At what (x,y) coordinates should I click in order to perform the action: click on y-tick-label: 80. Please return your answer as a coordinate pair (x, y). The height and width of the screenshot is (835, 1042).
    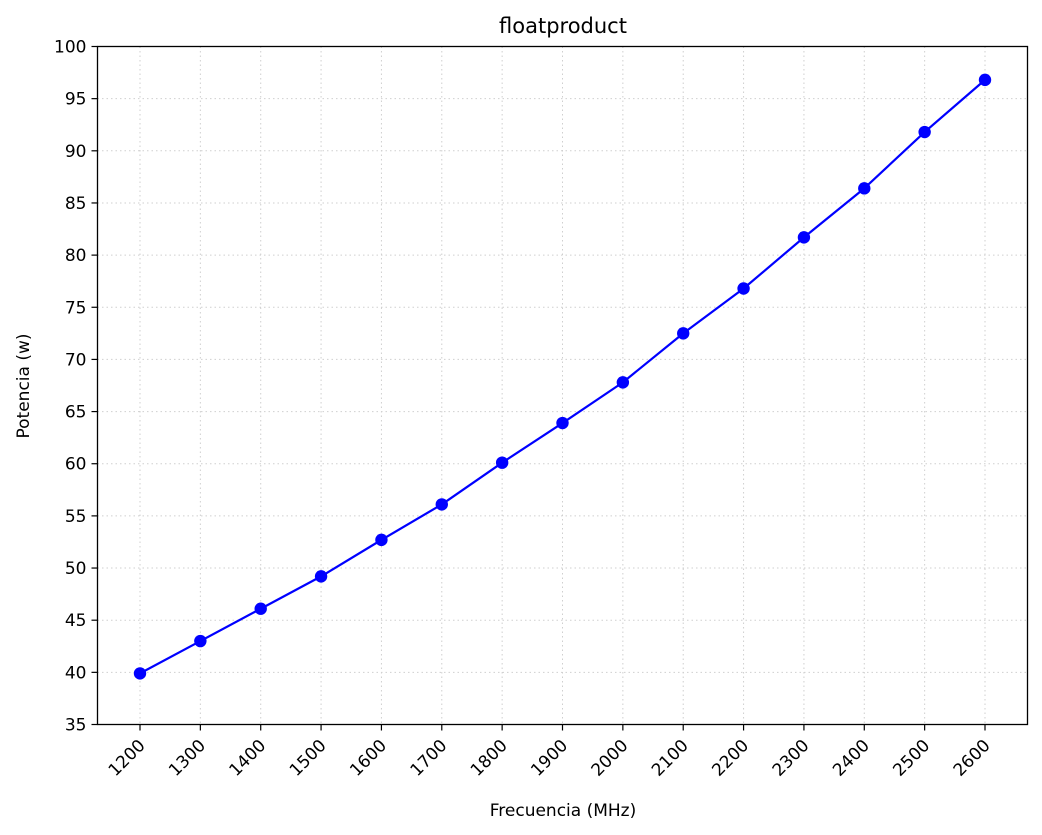
    Looking at the image, I should click on (76, 256).